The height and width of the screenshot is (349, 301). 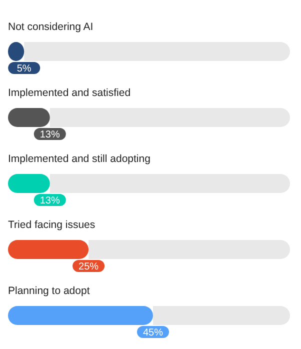 I want to click on y-tick-label: Implemented and satisfied, so click(x=69, y=93).